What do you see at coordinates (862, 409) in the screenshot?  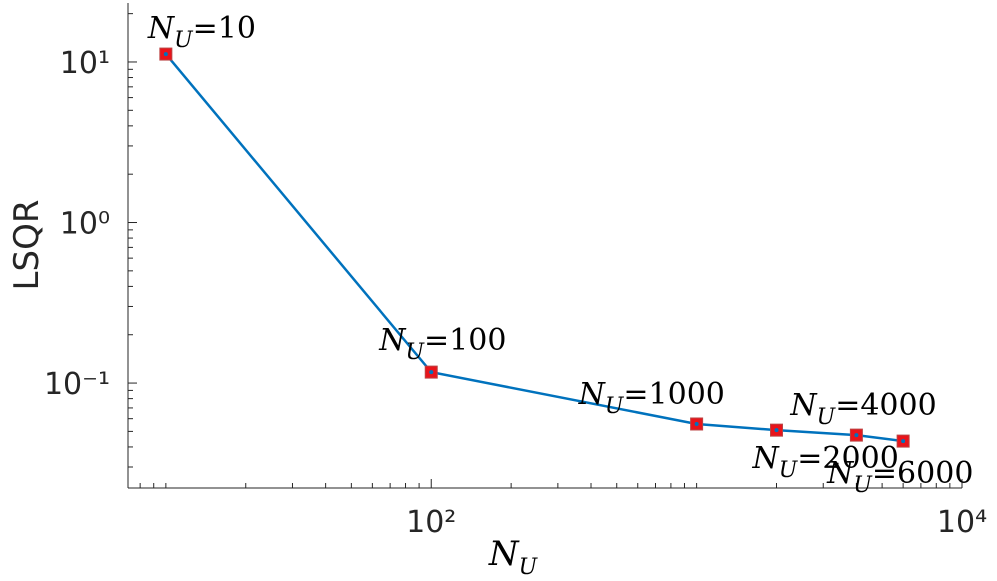 I see `annotation: NU=4000` at bounding box center [862, 409].